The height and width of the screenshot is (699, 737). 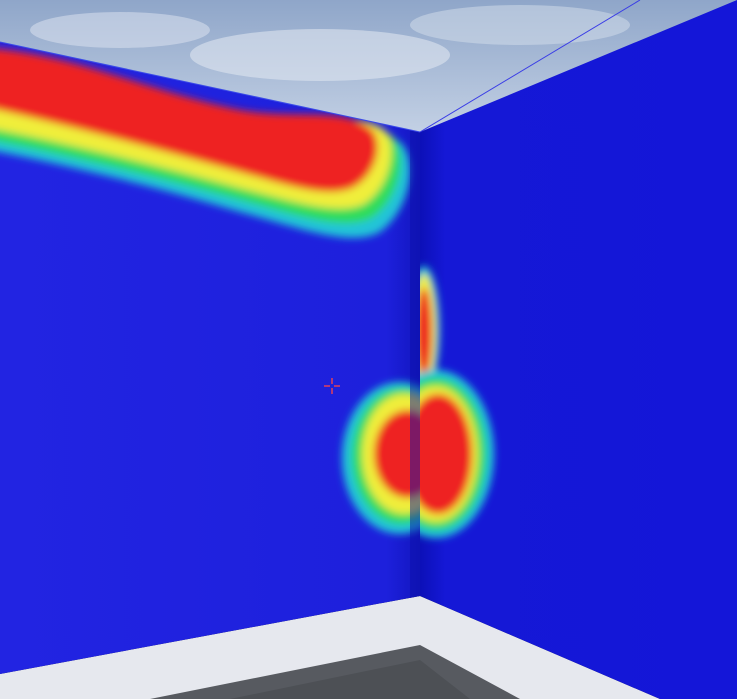 I want to click on heatmap-blob-left, so click(x=381, y=458).